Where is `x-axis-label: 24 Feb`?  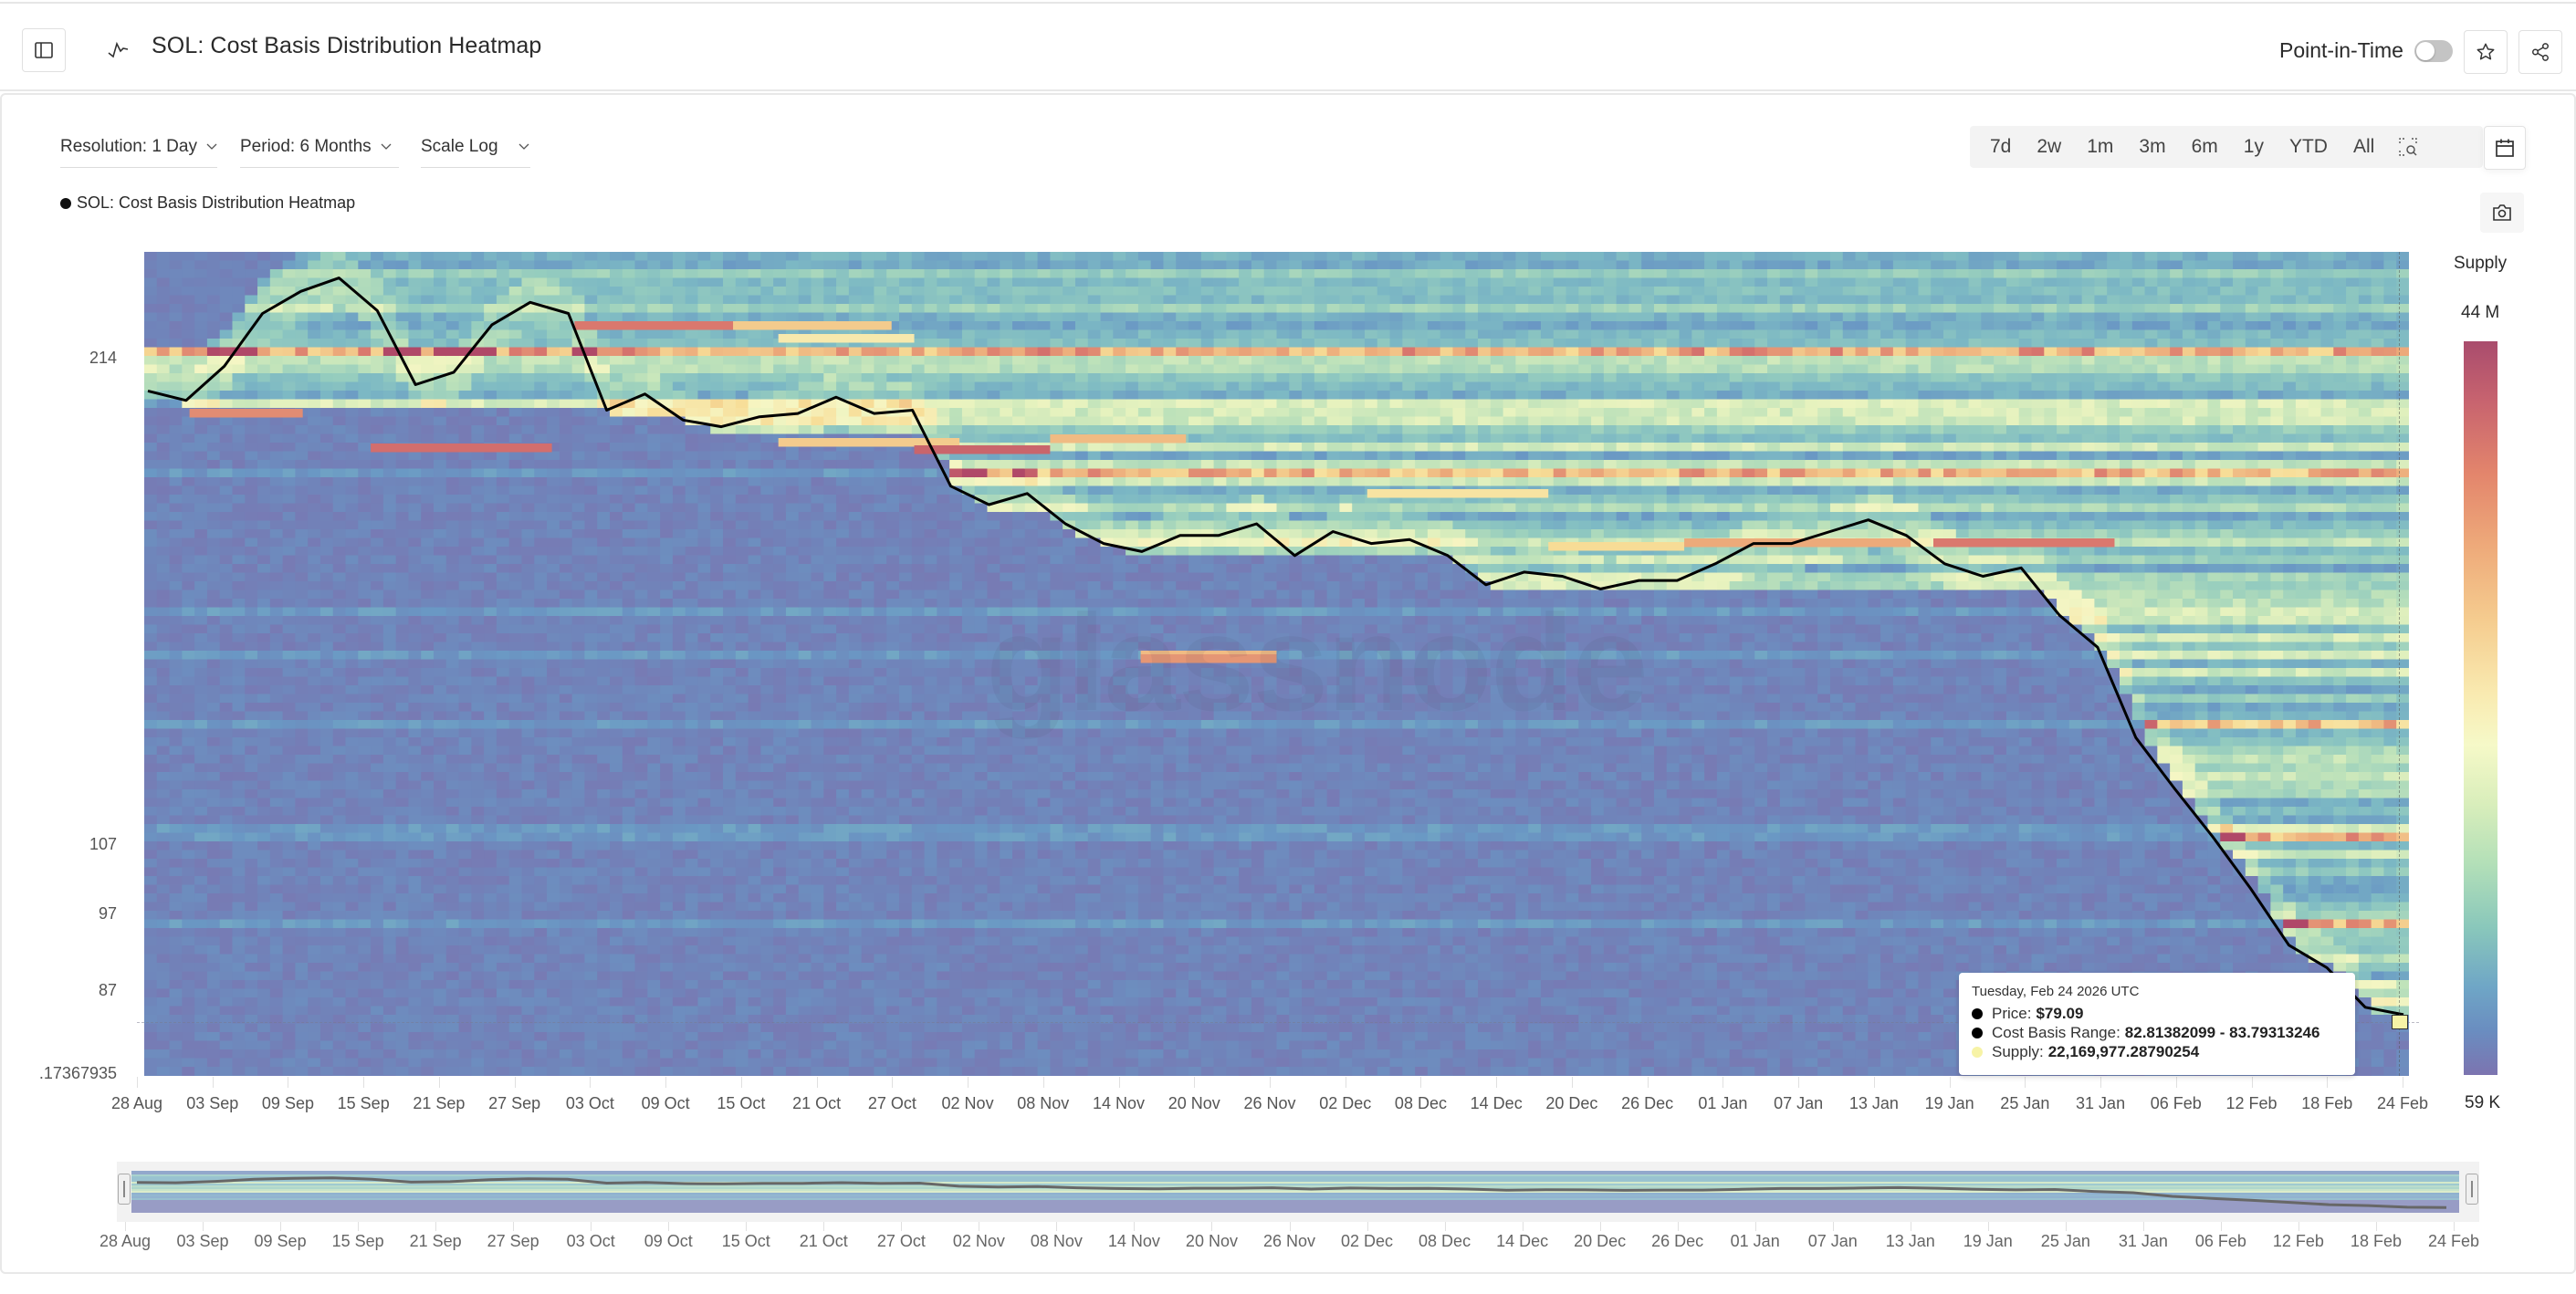
x-axis-label: 24 Feb is located at coordinates (2403, 1103).